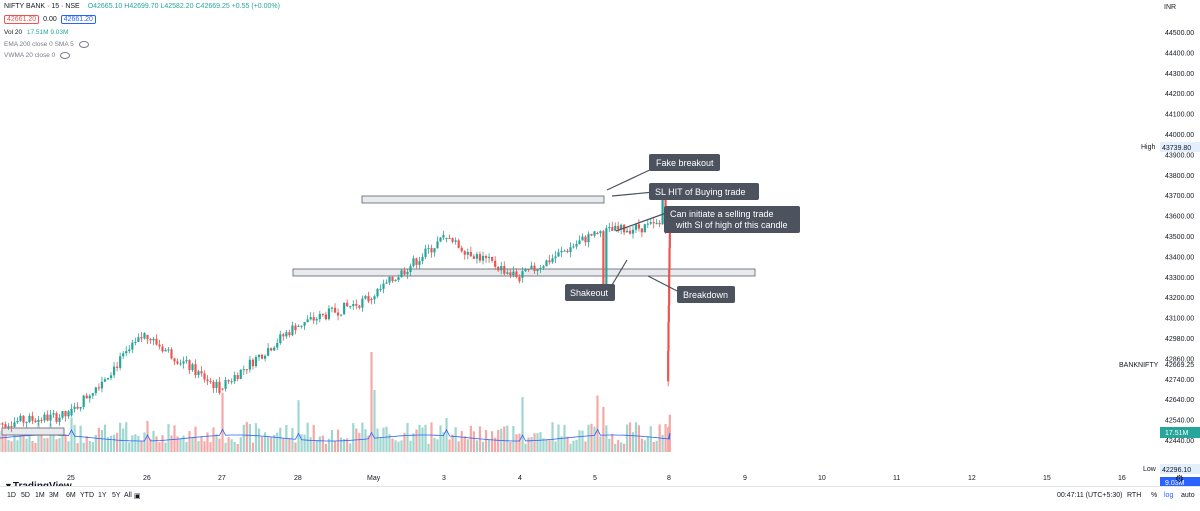 This screenshot has width=1200, height=511. What do you see at coordinates (1179, 319) in the screenshot?
I see `price-tick-label: 43100.00` at bounding box center [1179, 319].